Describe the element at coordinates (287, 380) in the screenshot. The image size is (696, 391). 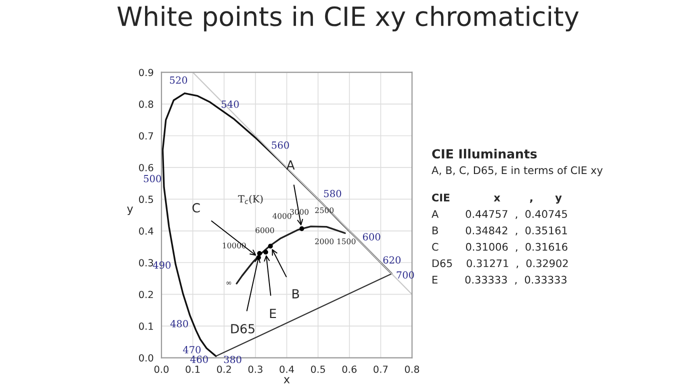
I see `x-axis-title: x` at that location.